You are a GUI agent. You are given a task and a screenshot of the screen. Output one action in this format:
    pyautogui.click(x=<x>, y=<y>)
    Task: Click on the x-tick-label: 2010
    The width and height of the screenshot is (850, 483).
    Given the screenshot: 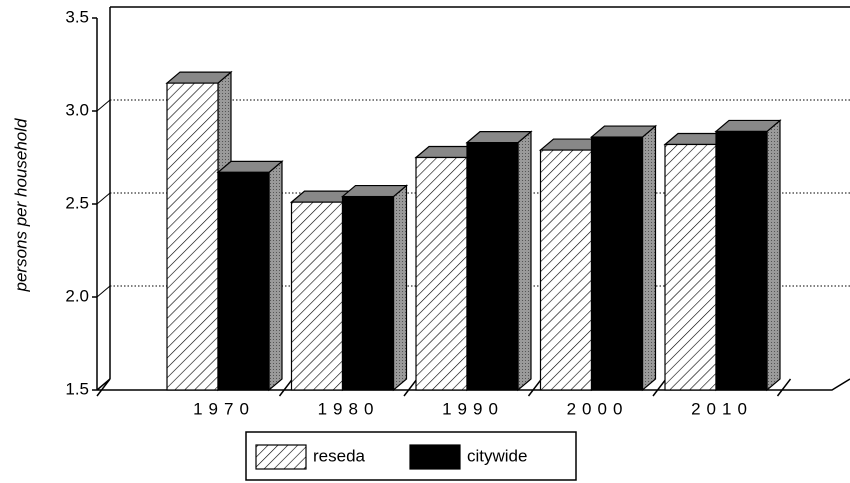 What is the action you would take?
    pyautogui.click(x=722, y=408)
    